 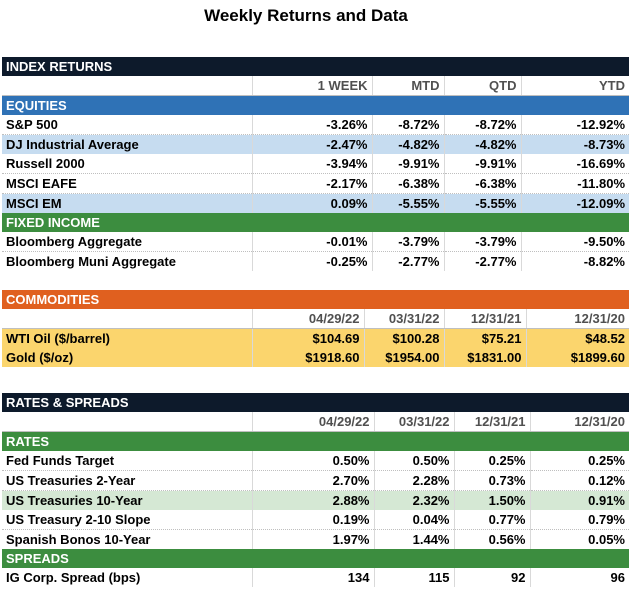 What do you see at coordinates (413, 480) in the screenshot?
I see `cell-value: 2.28%` at bounding box center [413, 480].